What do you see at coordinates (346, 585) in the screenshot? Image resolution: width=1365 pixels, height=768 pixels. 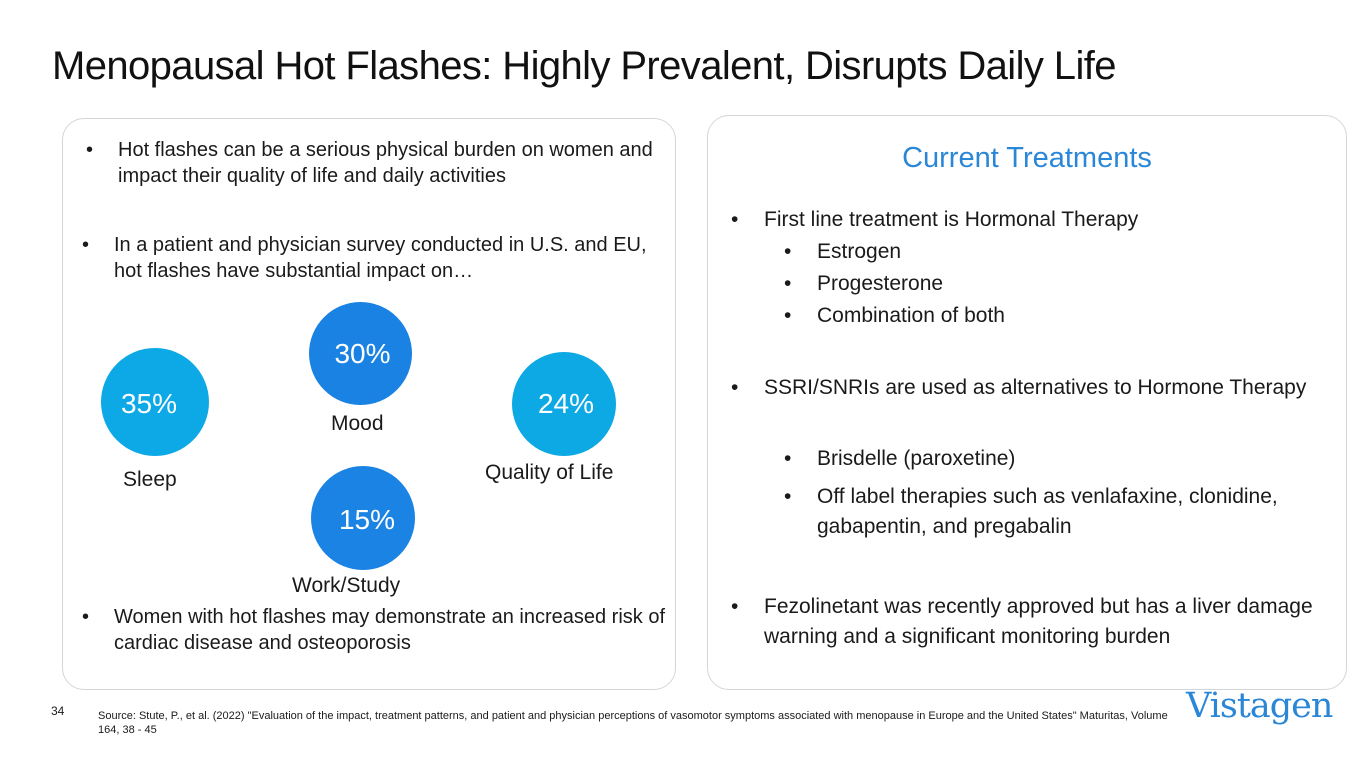 I see `work-study-stat-label: Work/Study` at bounding box center [346, 585].